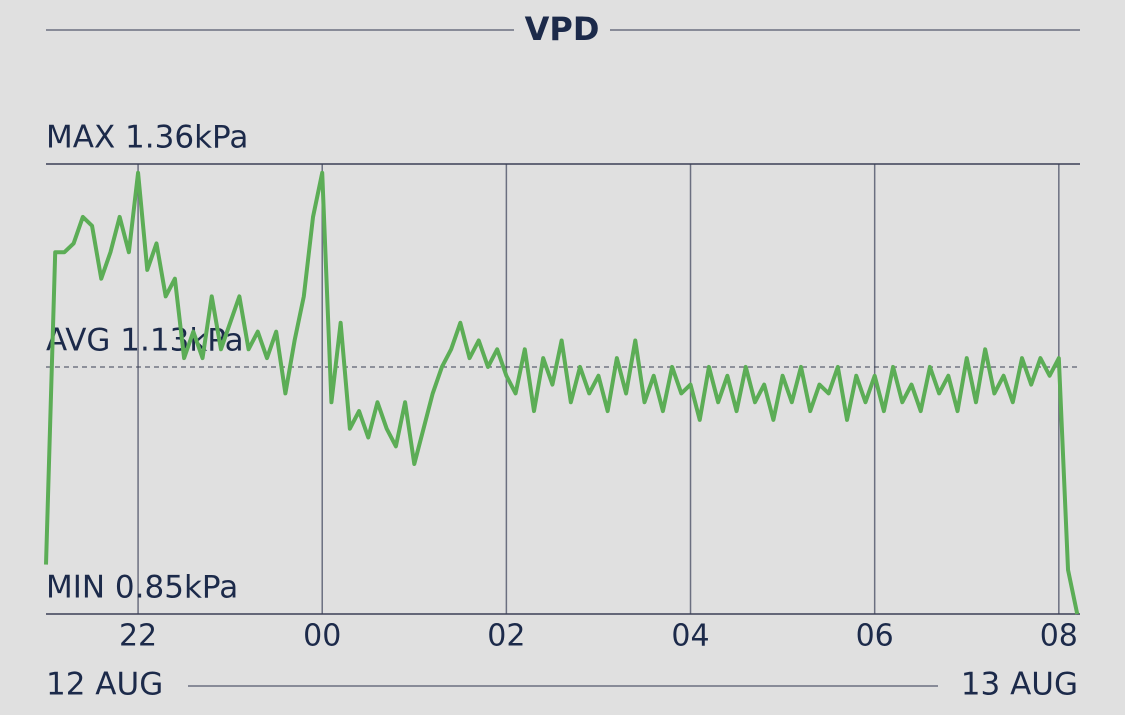 This screenshot has width=1125, height=715. What do you see at coordinates (322, 636) in the screenshot?
I see `x-tick-label: 00` at bounding box center [322, 636].